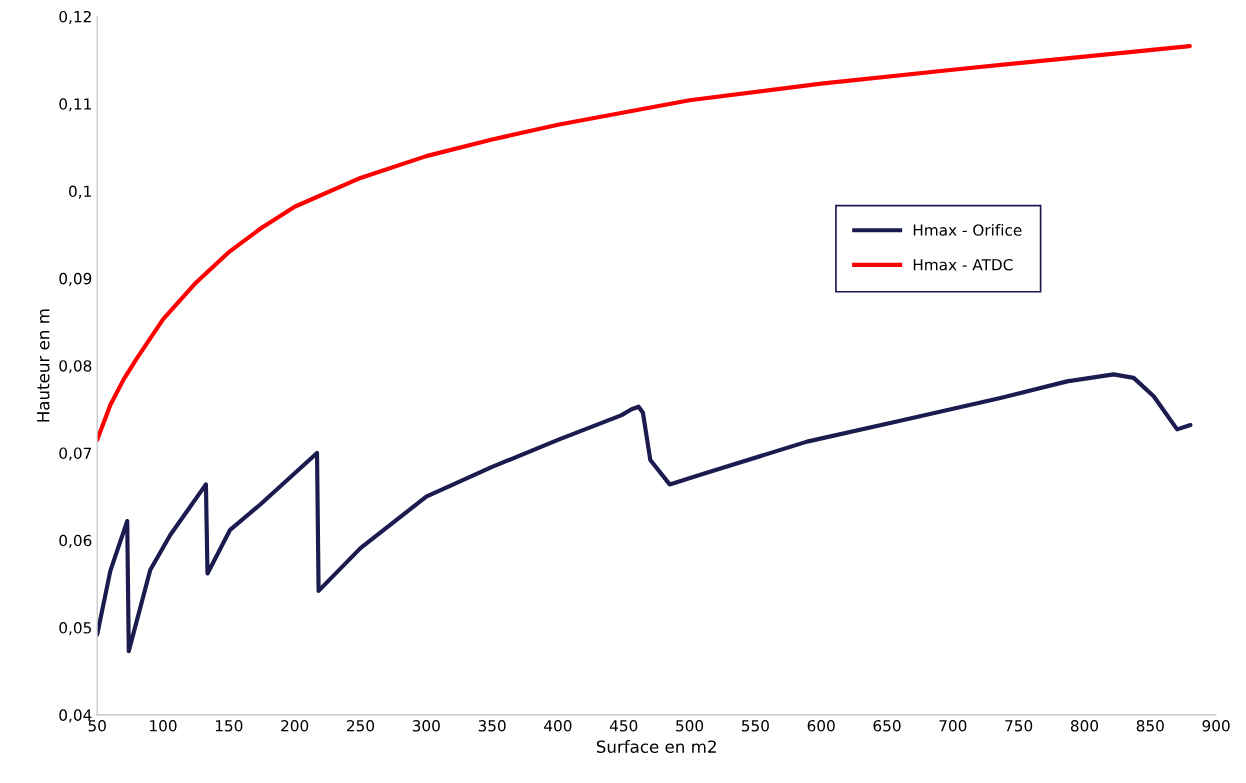  What do you see at coordinates (229, 726) in the screenshot?
I see `x-tick-label: 150` at bounding box center [229, 726].